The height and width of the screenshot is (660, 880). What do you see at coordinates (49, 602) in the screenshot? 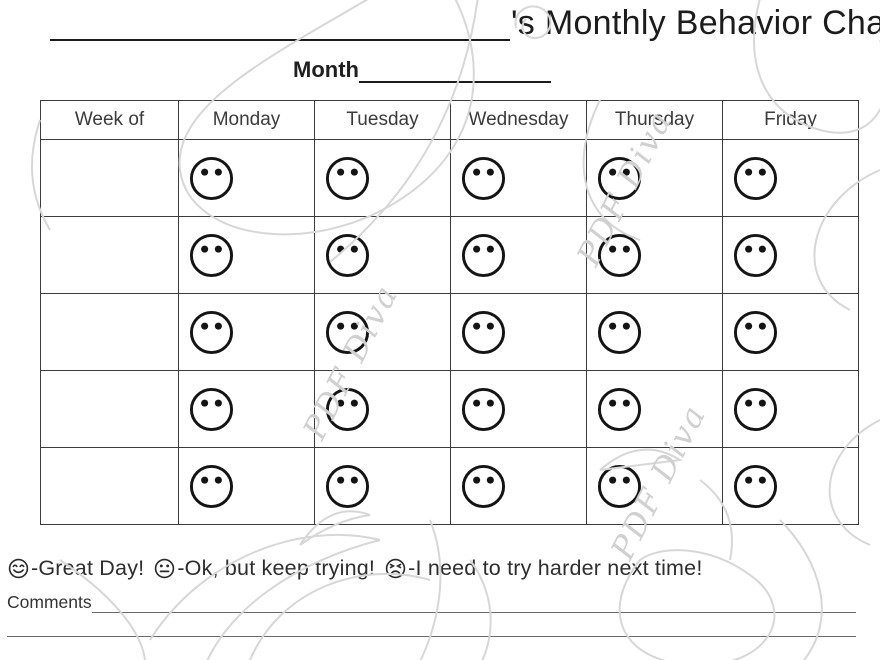
I see `comments-label: Comments` at bounding box center [49, 602].